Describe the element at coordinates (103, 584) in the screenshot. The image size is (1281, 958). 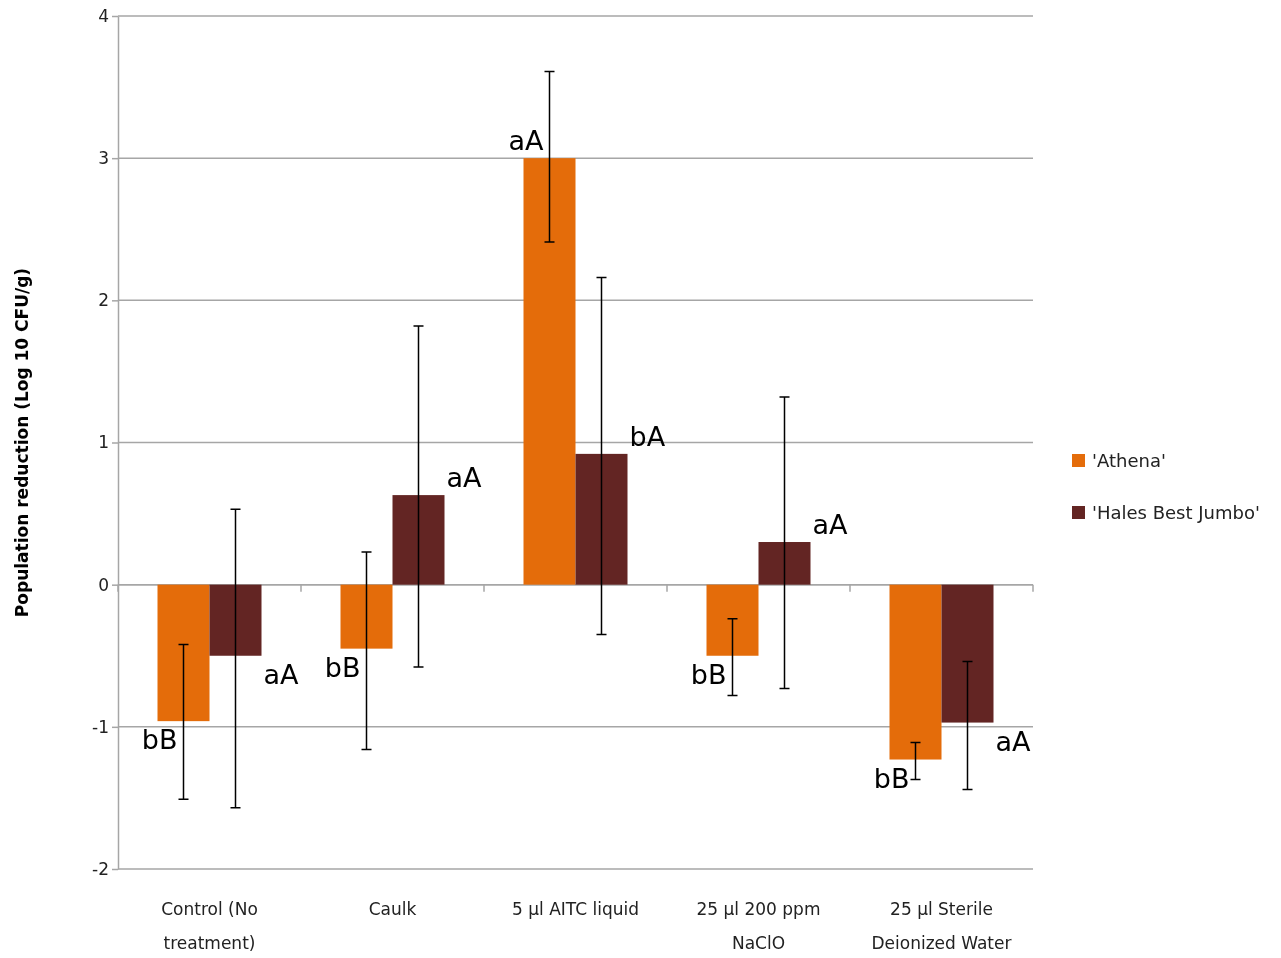
I see `y-tick-label: 0` at that location.